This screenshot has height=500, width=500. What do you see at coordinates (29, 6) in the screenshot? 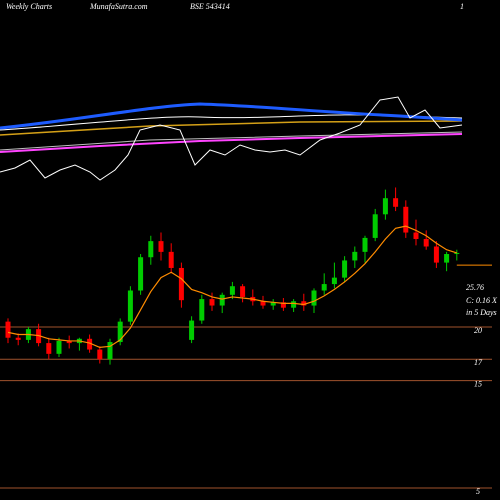
I see `chart-label: Weekly Charts` at bounding box center [29, 6].